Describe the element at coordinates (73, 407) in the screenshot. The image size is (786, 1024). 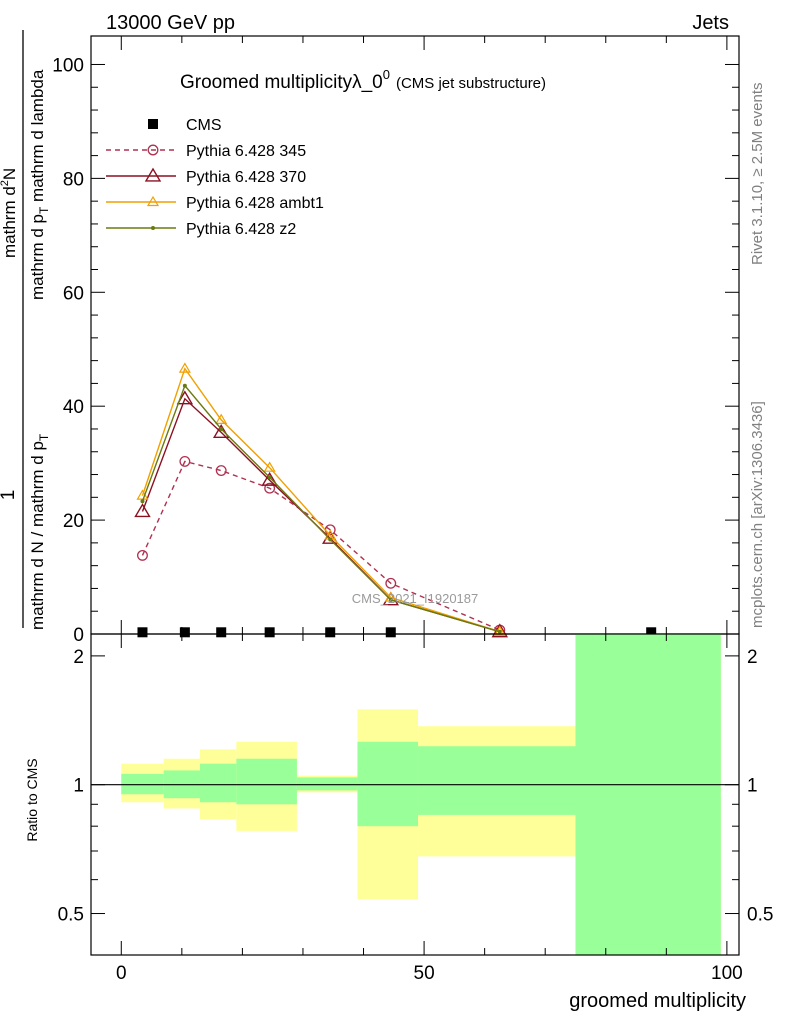
I see `y-tick-label-40: 40` at that location.